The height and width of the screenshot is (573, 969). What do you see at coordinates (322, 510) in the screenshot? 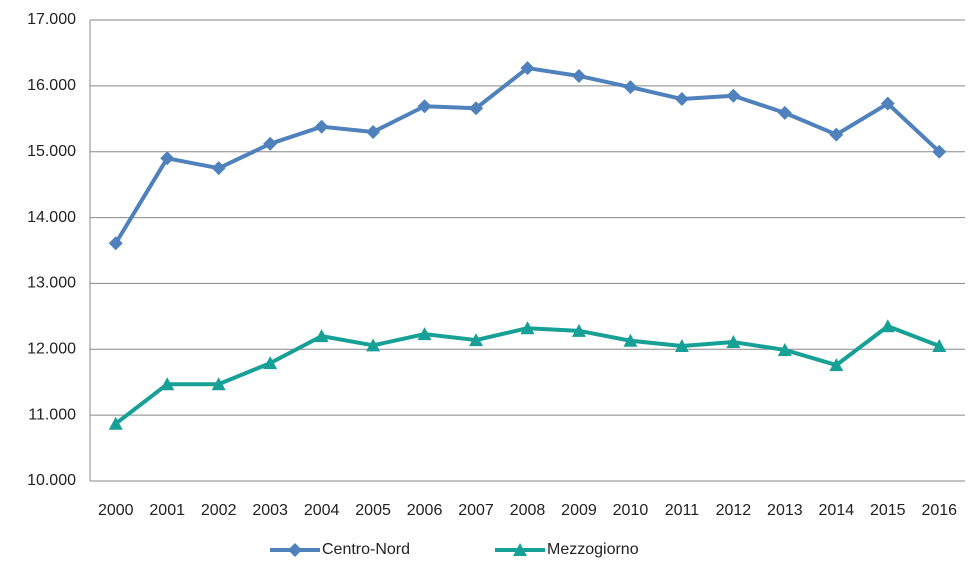
I see `x-tick-label: 2004` at bounding box center [322, 510].